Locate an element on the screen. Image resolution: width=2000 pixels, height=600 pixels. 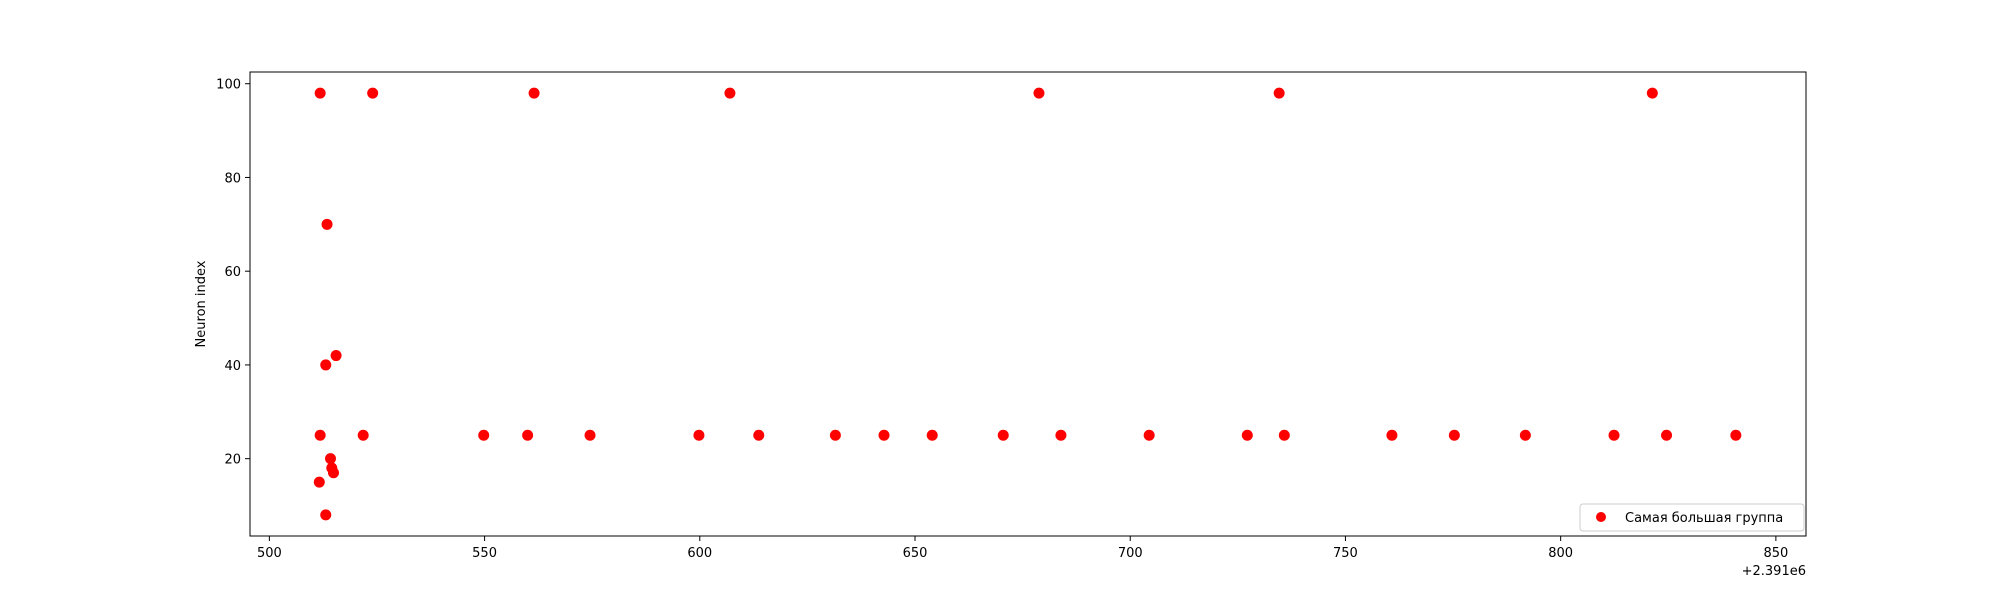
y-tick-label: 60 is located at coordinates (232, 272).